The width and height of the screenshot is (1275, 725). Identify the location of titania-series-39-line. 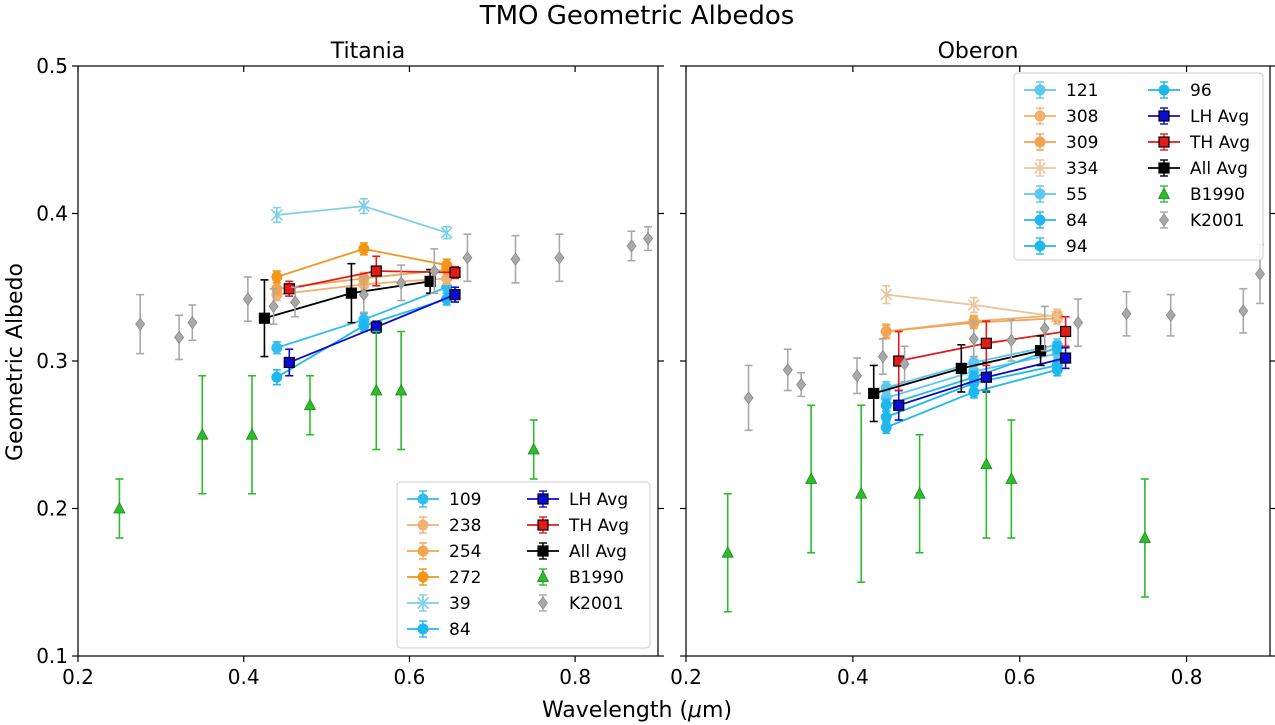
(361, 219).